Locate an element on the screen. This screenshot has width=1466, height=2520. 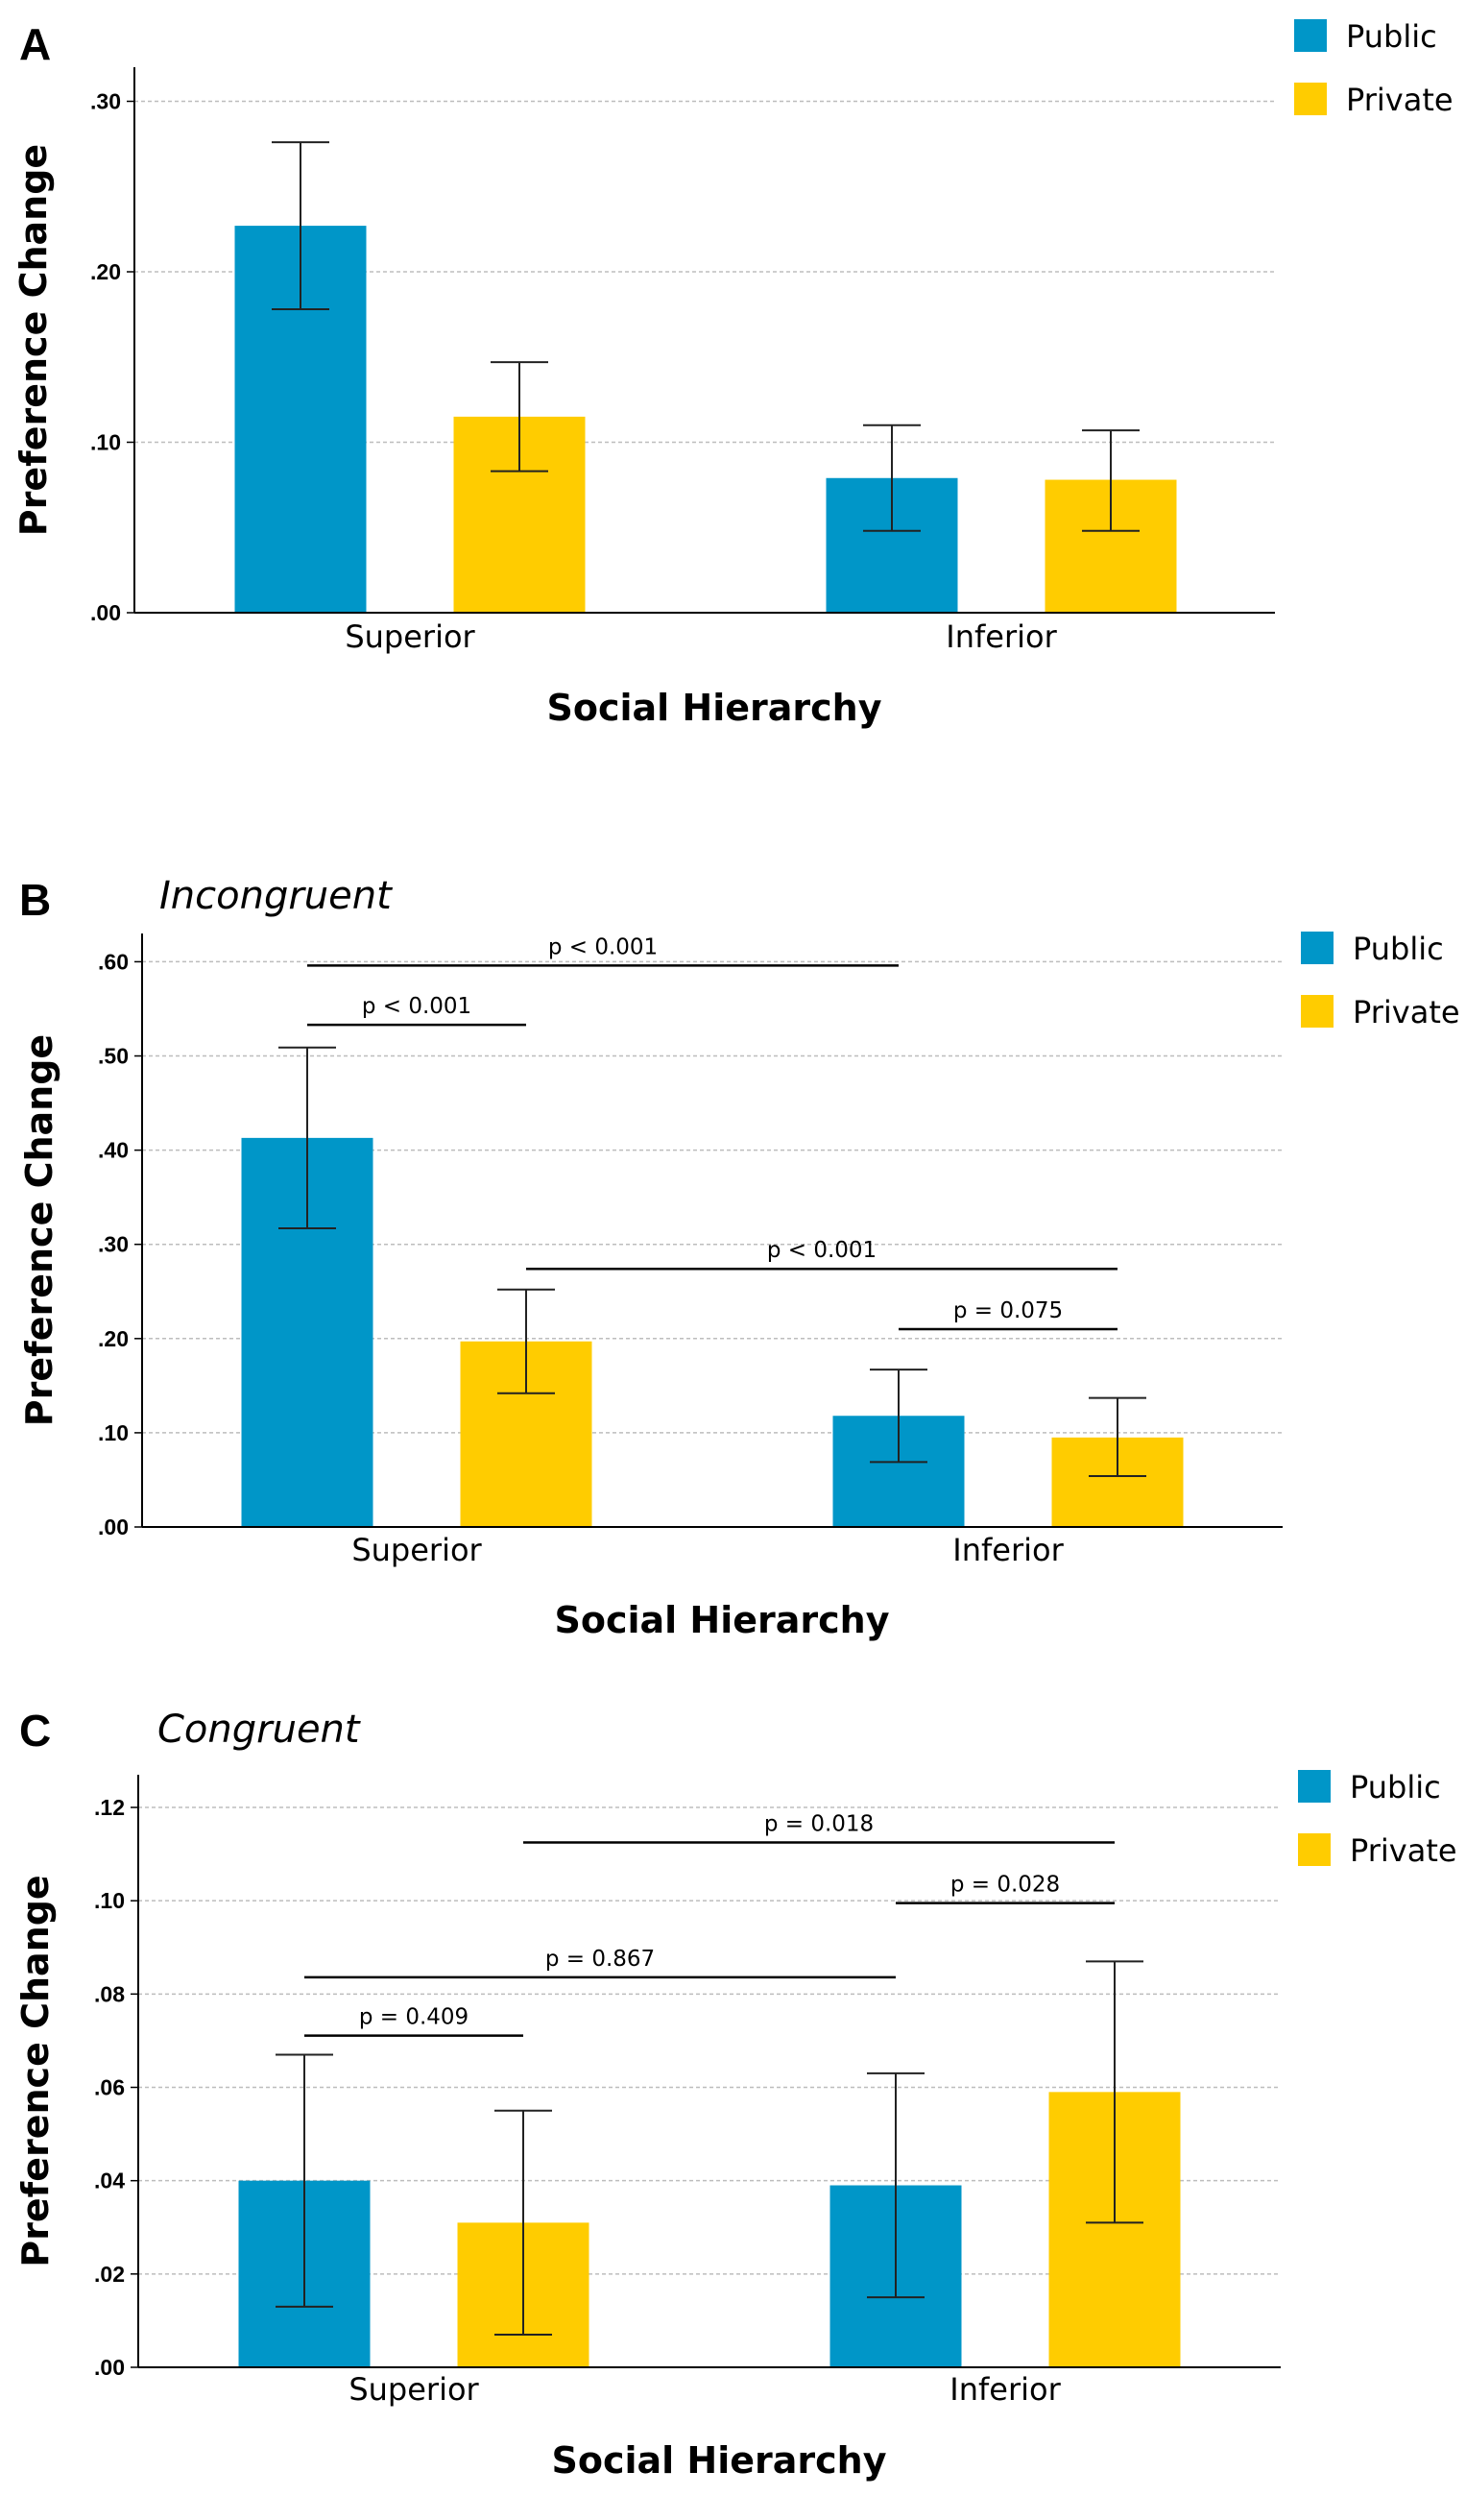
panel-letter: B is located at coordinates (35, 900).